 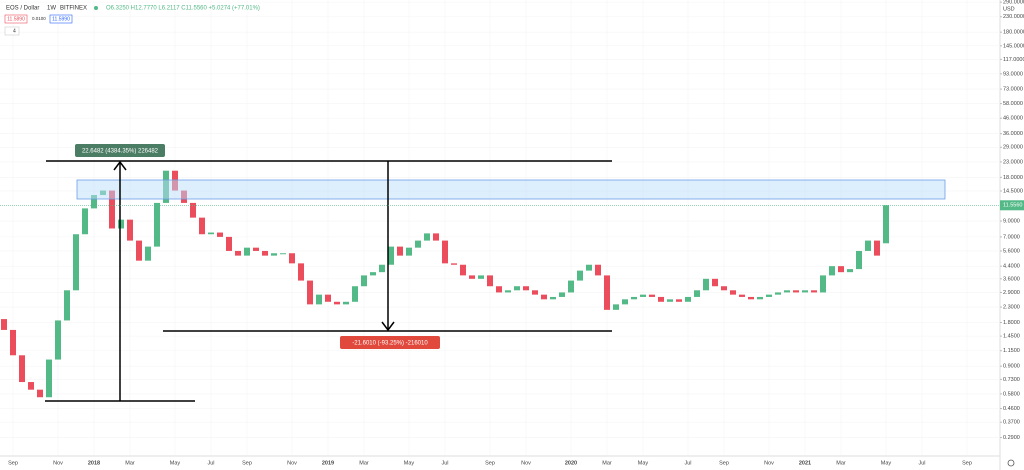 What do you see at coordinates (1011, 394) in the screenshot?
I see `y-tick-label: 0.5800` at bounding box center [1011, 394].